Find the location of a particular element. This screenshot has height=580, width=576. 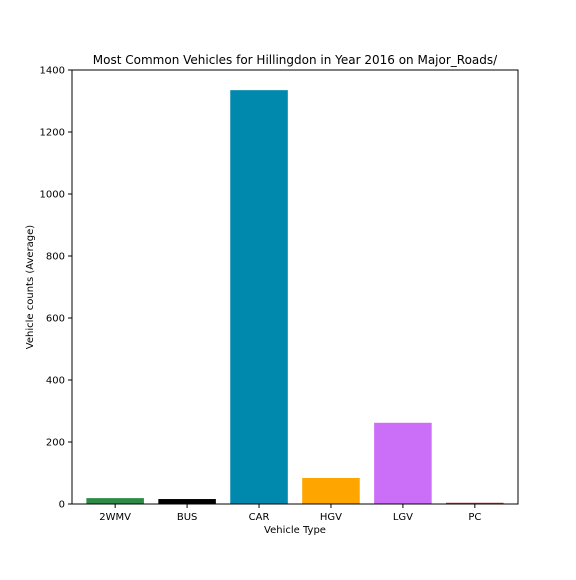

x-tick-label: 2WMV is located at coordinates (115, 517).